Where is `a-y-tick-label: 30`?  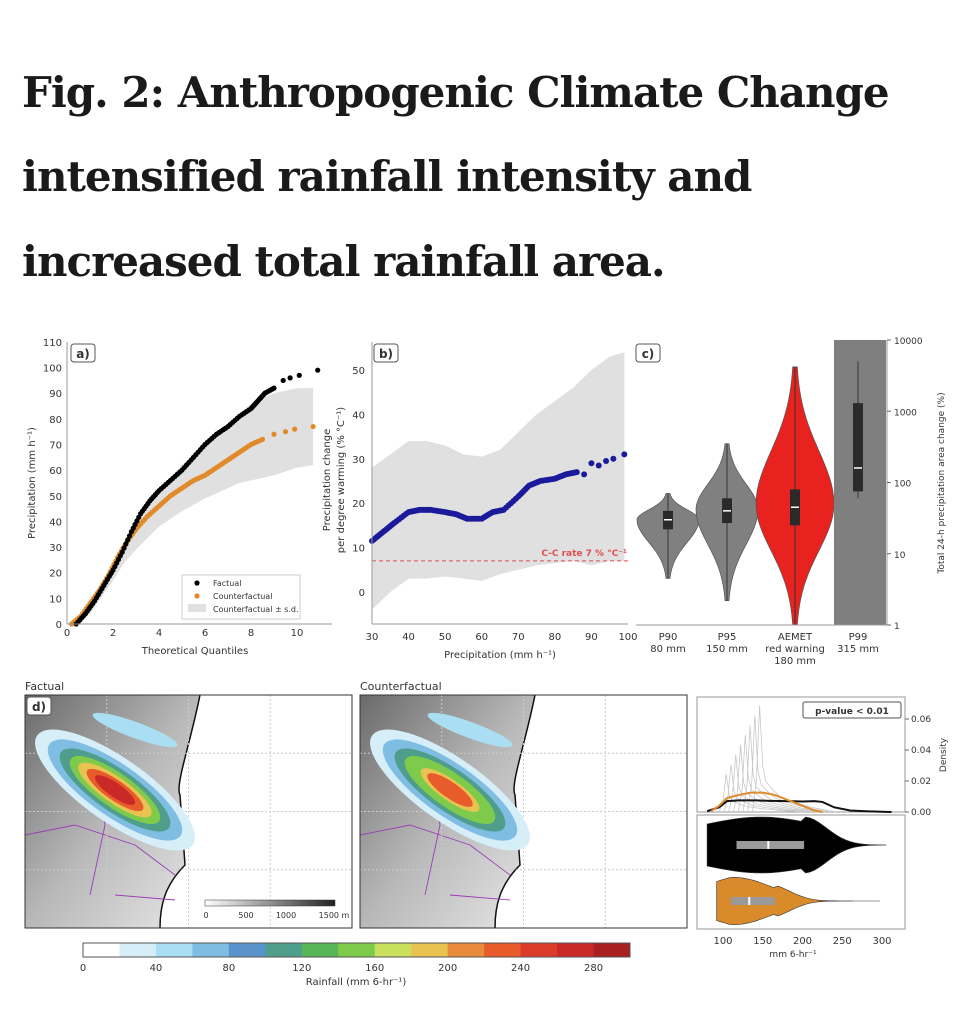
a-y-tick-label: 30 is located at coordinates (55, 548).